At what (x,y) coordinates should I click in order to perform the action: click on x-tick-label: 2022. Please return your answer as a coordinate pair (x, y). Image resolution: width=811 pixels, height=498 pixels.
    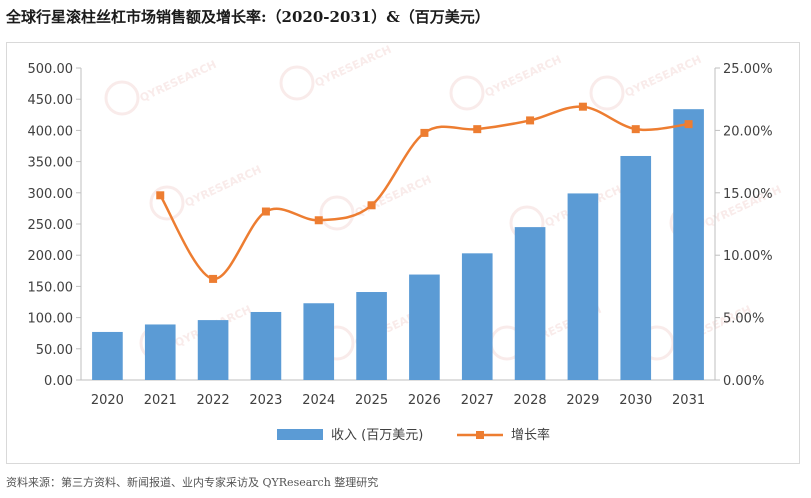
    Looking at the image, I should click on (213, 400).